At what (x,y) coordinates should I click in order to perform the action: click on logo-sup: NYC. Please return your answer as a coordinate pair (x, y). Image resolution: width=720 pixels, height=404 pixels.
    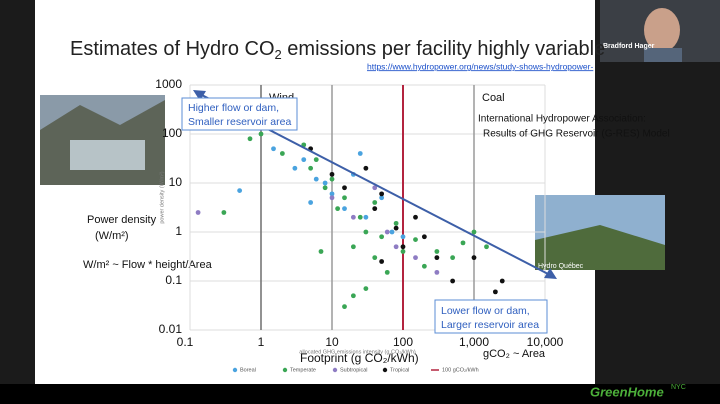
    Looking at the image, I should click on (678, 387).